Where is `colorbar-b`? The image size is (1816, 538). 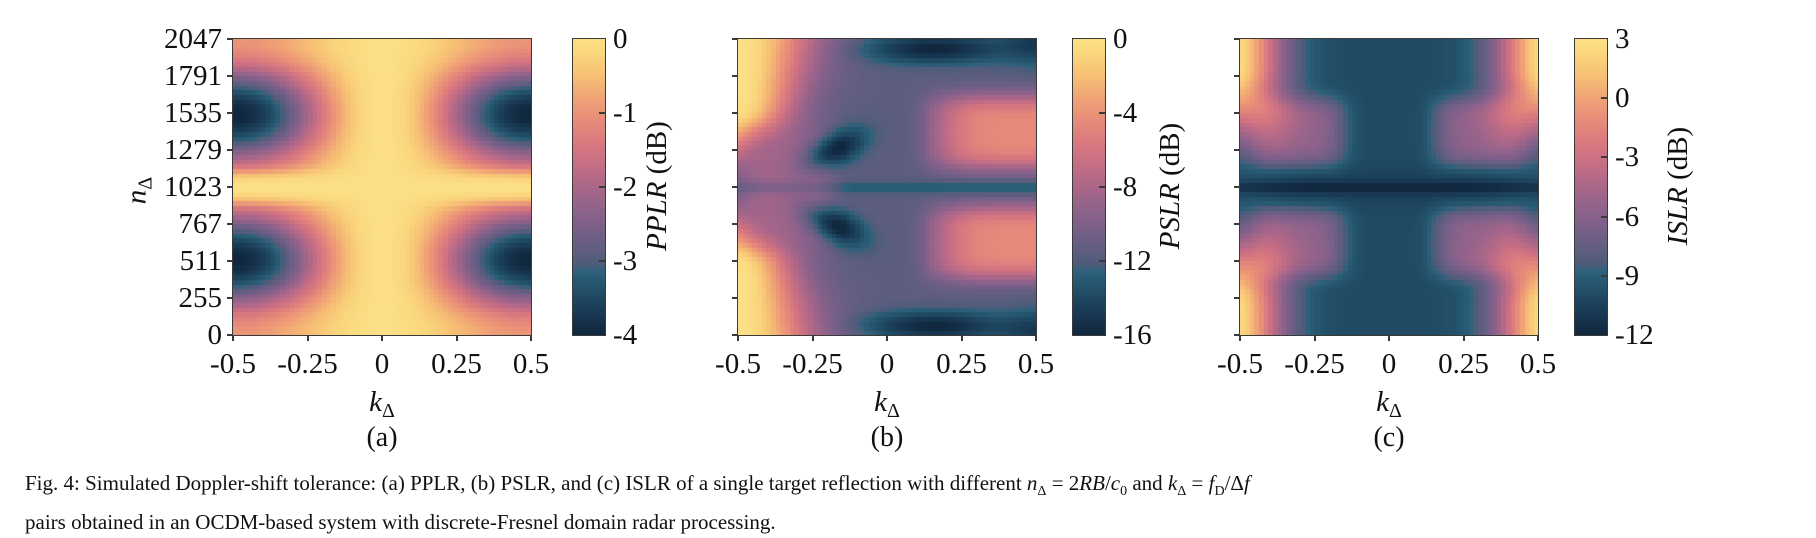
colorbar-b is located at coordinates (1089, 187).